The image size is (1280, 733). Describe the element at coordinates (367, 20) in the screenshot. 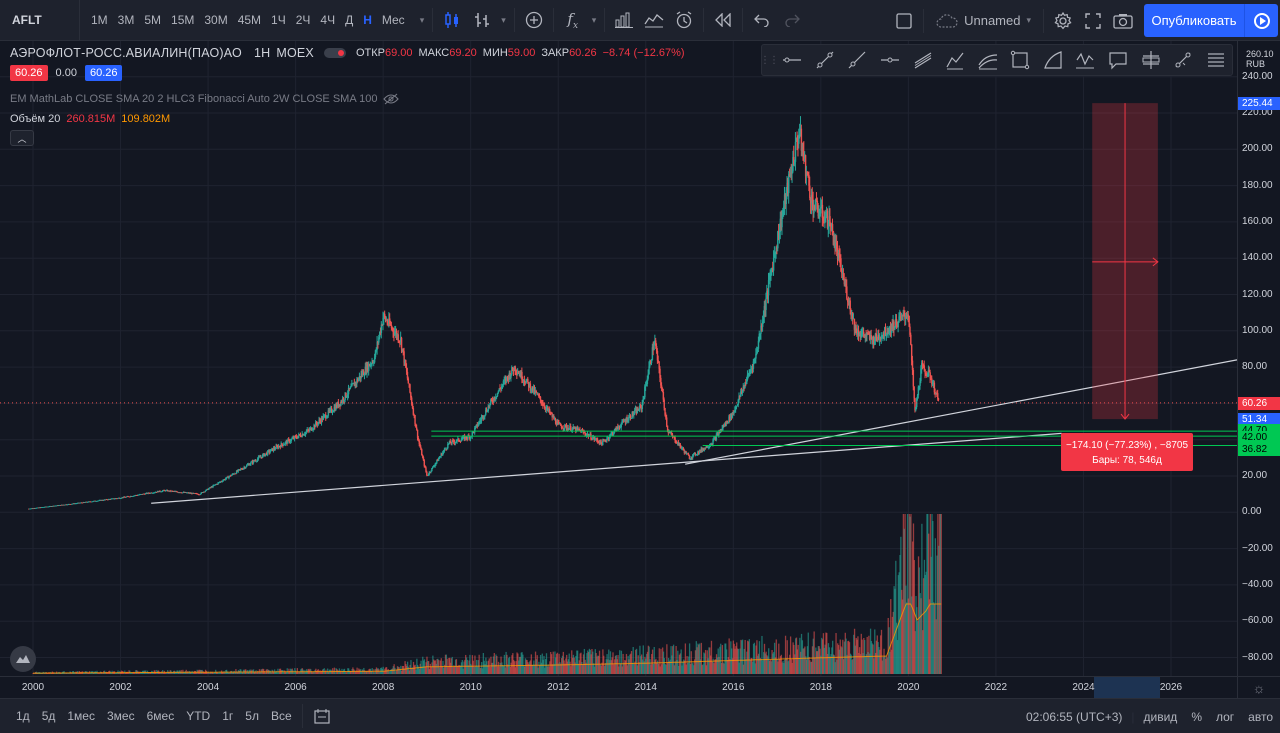

I see `timeframe-button: Н` at that location.